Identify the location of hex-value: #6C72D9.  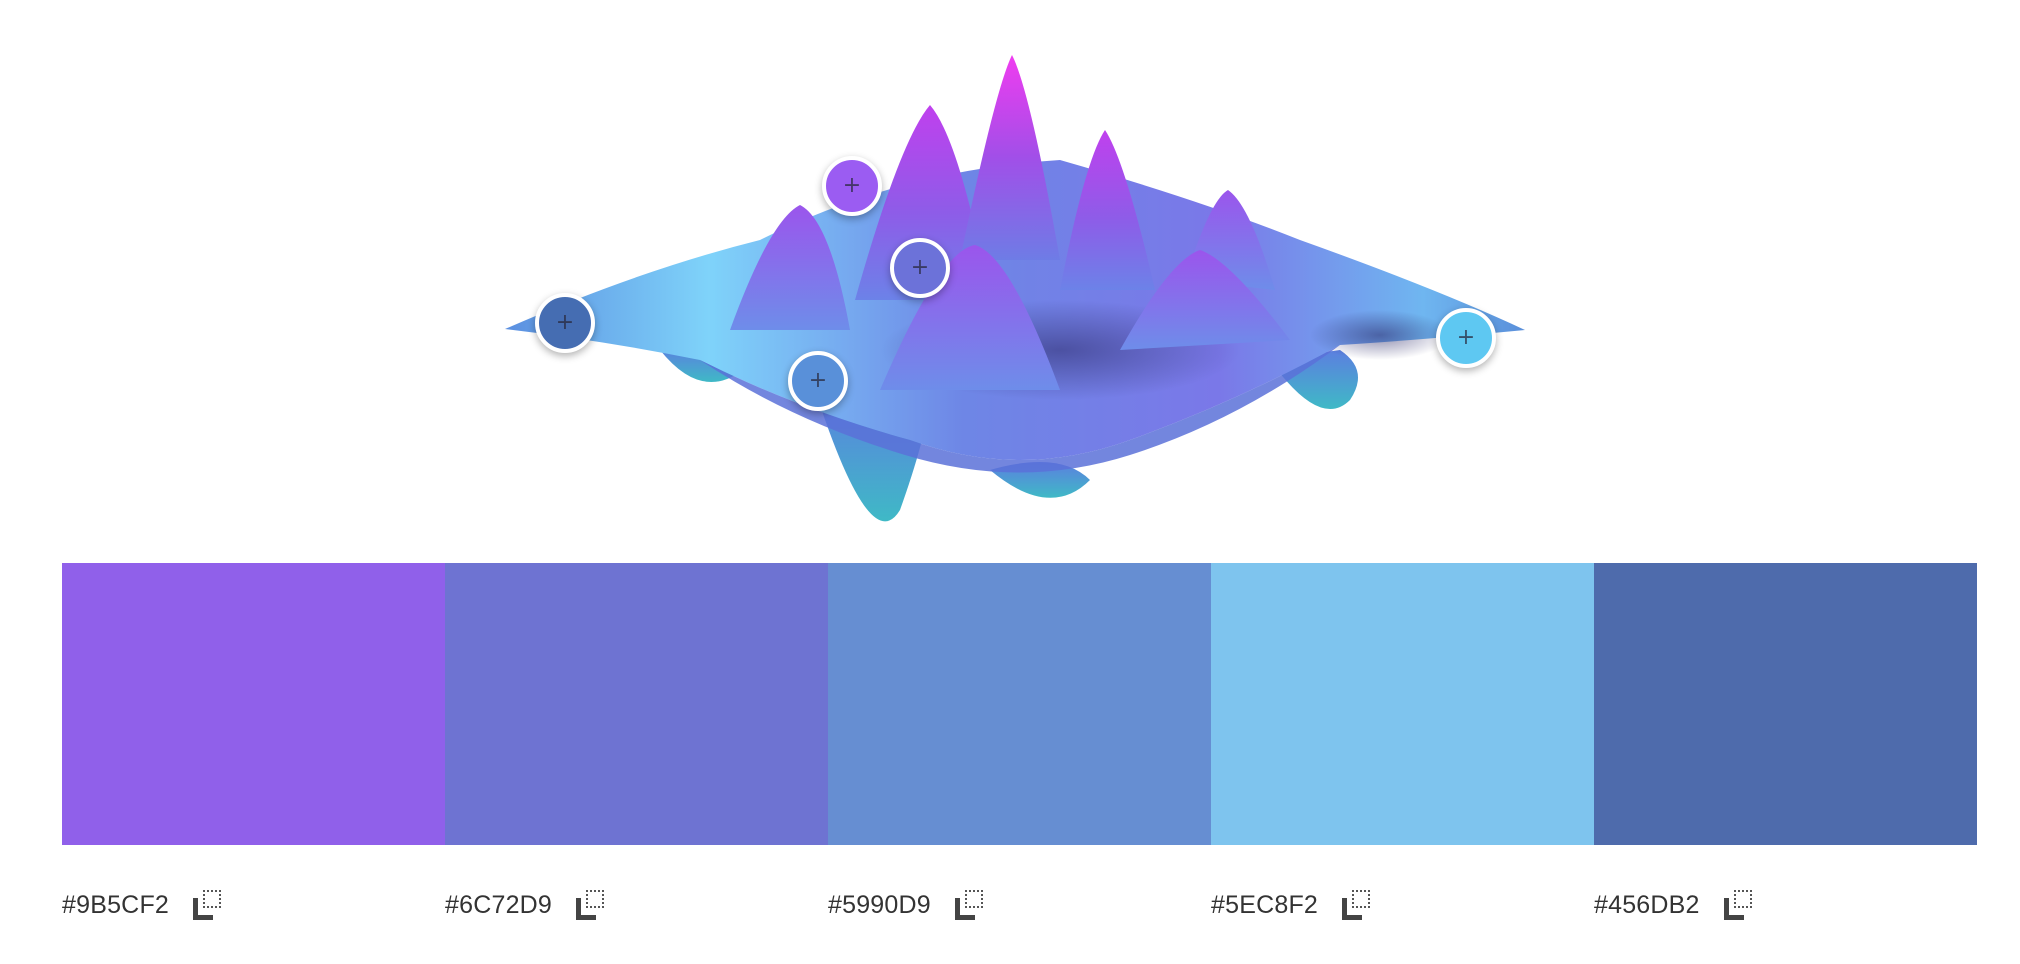
(498, 905).